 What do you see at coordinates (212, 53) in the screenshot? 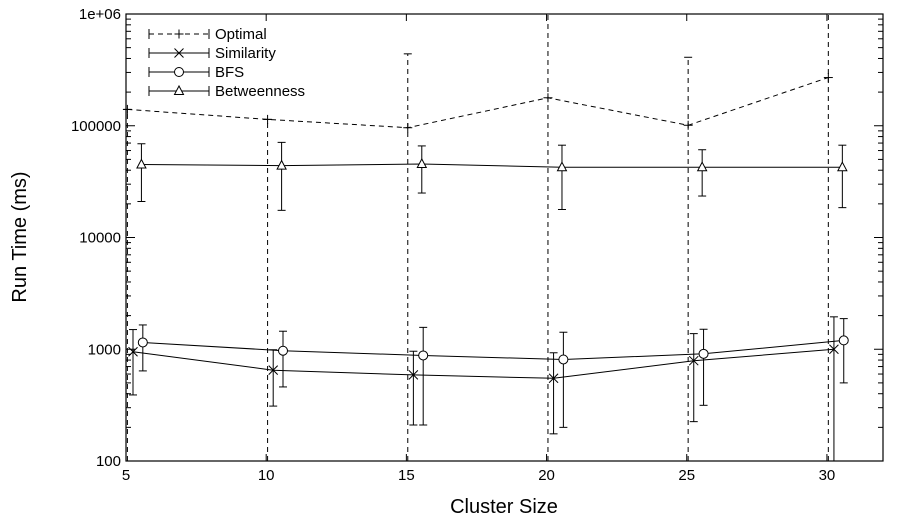
I see `legend-item: Similarity` at bounding box center [212, 53].